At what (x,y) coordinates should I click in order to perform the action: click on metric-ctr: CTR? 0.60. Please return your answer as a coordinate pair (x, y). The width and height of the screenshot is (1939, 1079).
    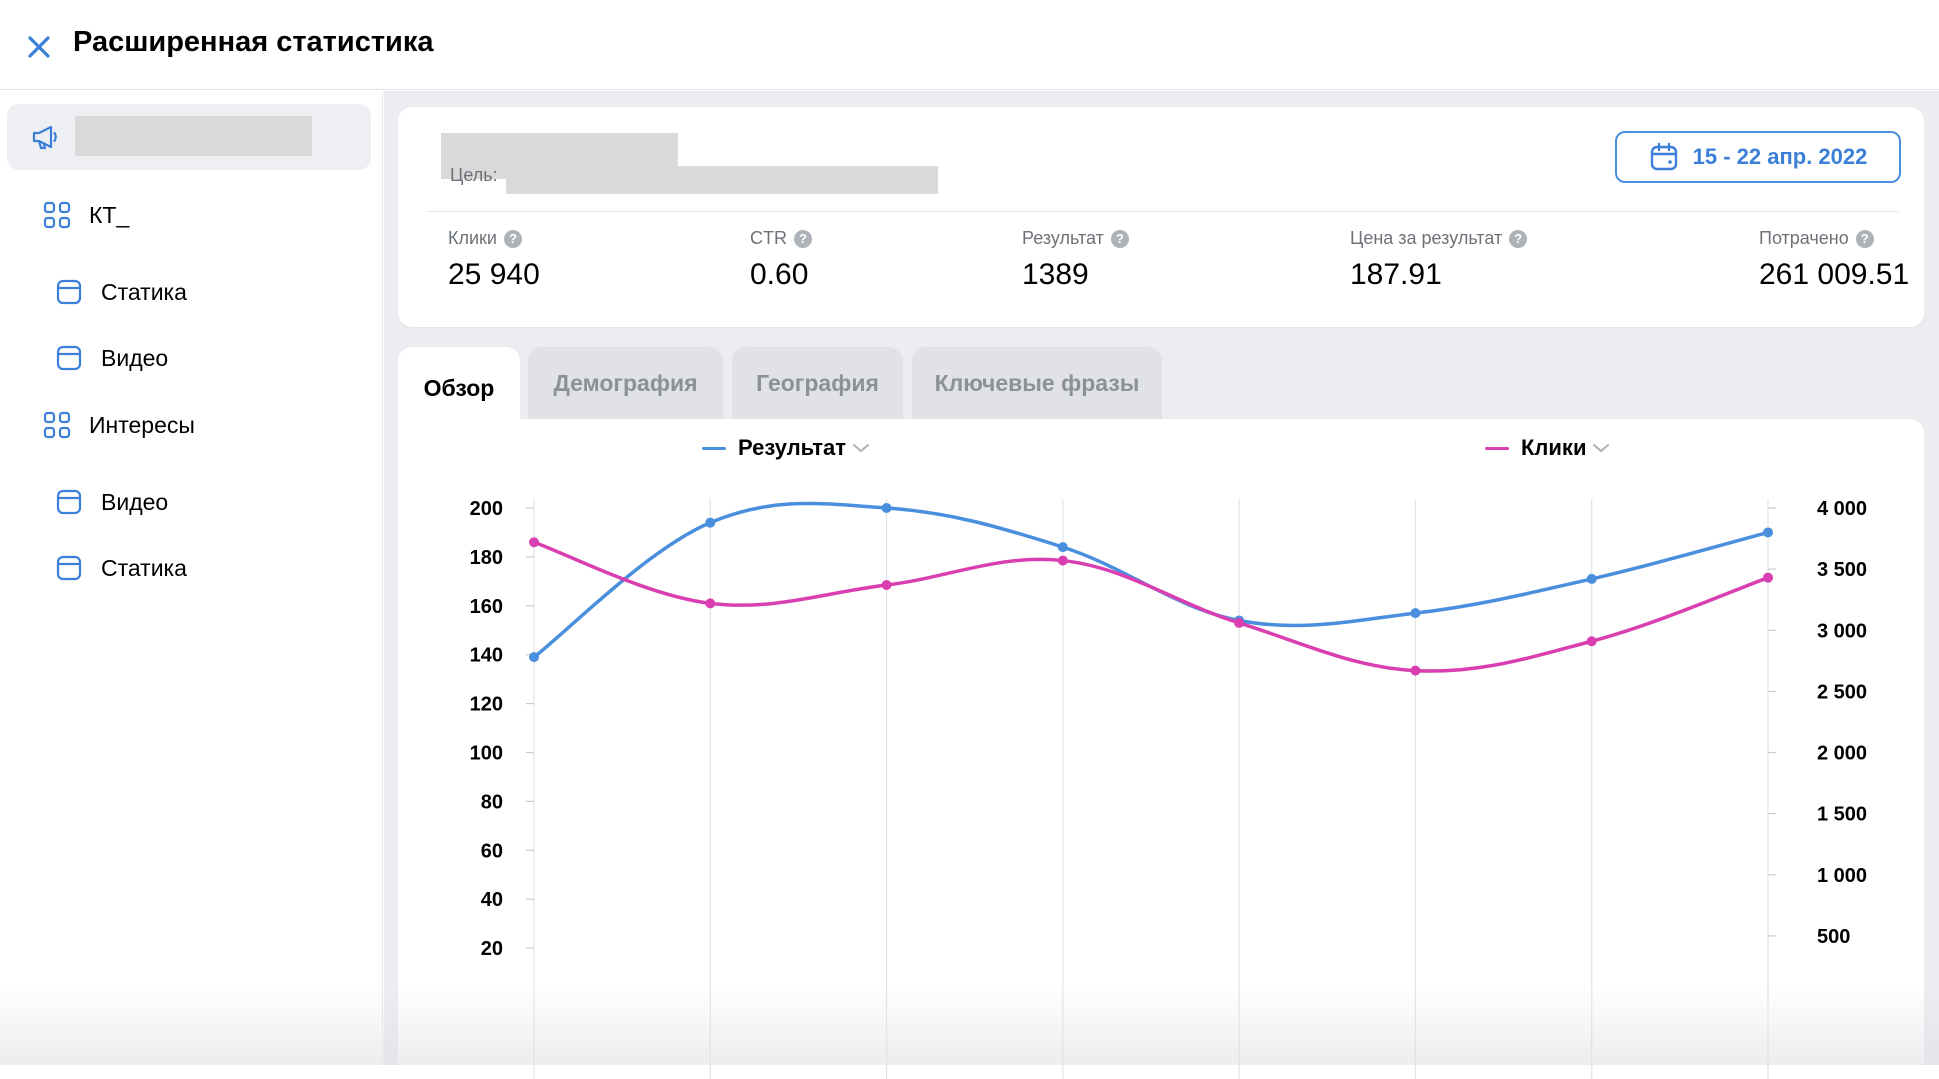
    Looking at the image, I should click on (781, 260).